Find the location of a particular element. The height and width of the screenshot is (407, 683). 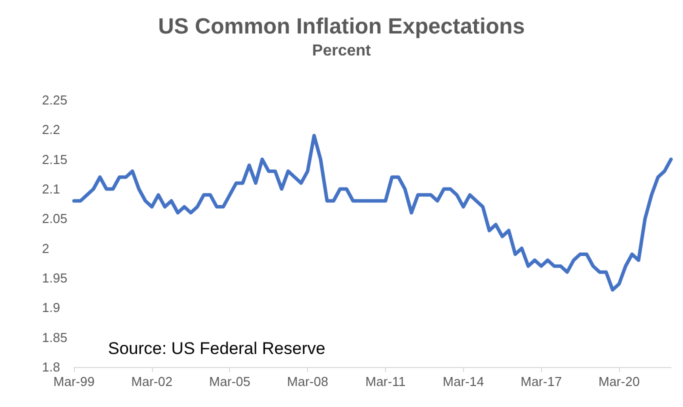

y-tick-label: 2.1 is located at coordinates (51, 189).